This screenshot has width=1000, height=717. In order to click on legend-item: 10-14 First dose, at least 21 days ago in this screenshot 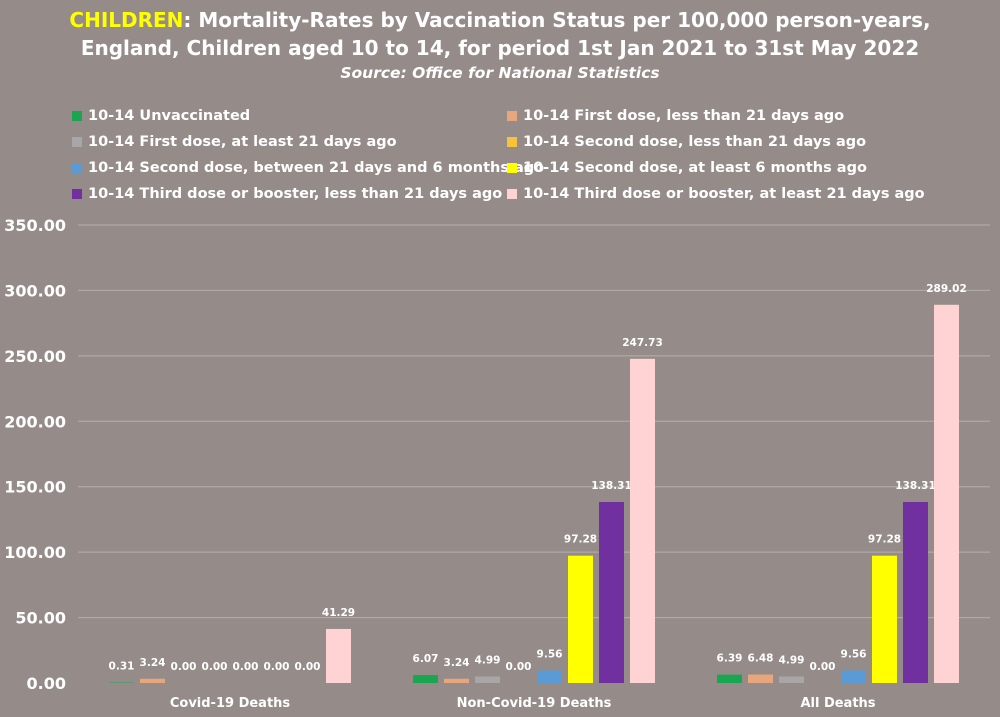, I will do `click(289, 141)`.